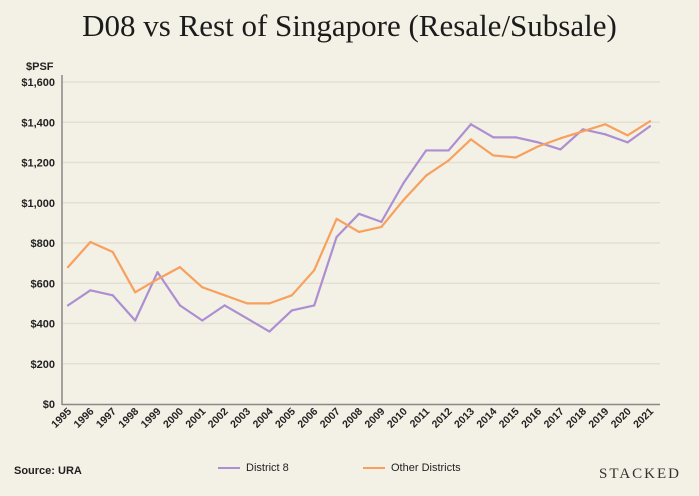  What do you see at coordinates (397, 418) in the screenshot?
I see `x-tick-label: 2010` at bounding box center [397, 418].